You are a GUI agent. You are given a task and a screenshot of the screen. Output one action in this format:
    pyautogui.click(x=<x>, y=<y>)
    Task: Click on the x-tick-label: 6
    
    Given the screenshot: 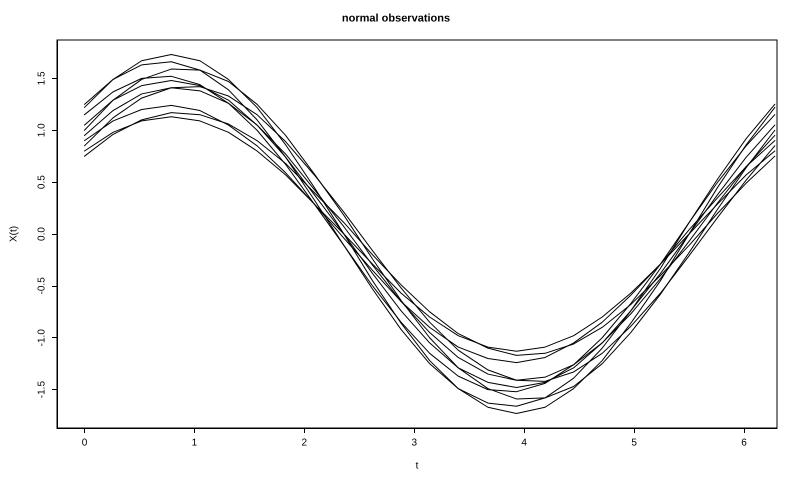 What is the action you would take?
    pyautogui.click(x=744, y=443)
    